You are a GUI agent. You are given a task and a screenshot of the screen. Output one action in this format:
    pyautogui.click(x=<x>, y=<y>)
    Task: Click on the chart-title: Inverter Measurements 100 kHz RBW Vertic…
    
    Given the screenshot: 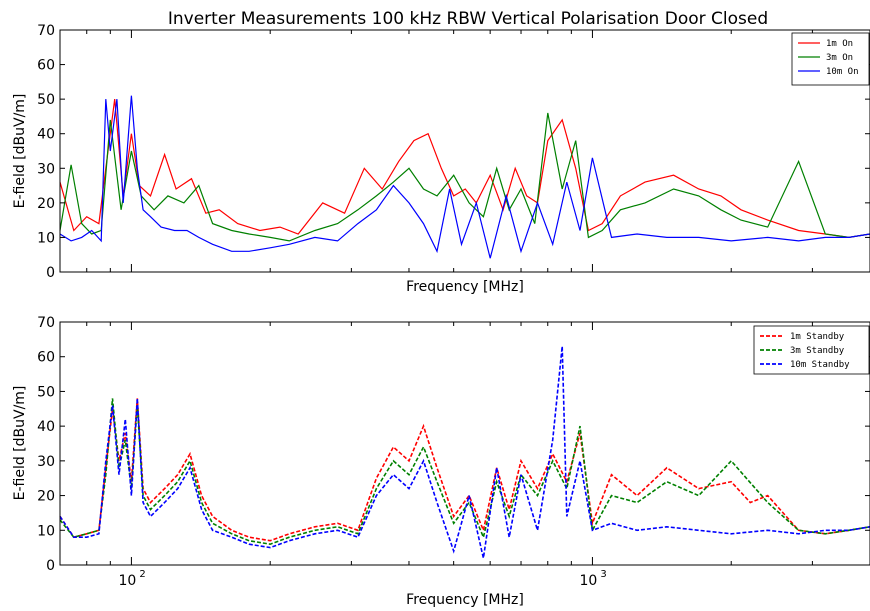 What is the action you would take?
    pyautogui.click(x=468, y=19)
    